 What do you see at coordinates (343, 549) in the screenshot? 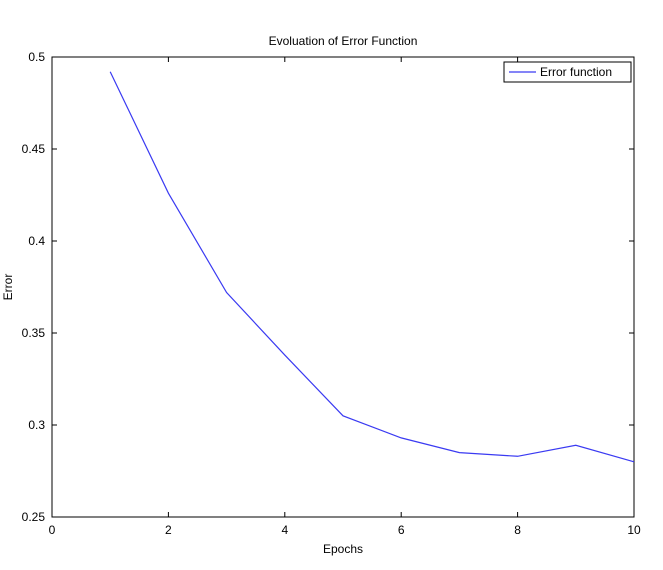
I see `x-axis-label: Epochs` at bounding box center [343, 549].